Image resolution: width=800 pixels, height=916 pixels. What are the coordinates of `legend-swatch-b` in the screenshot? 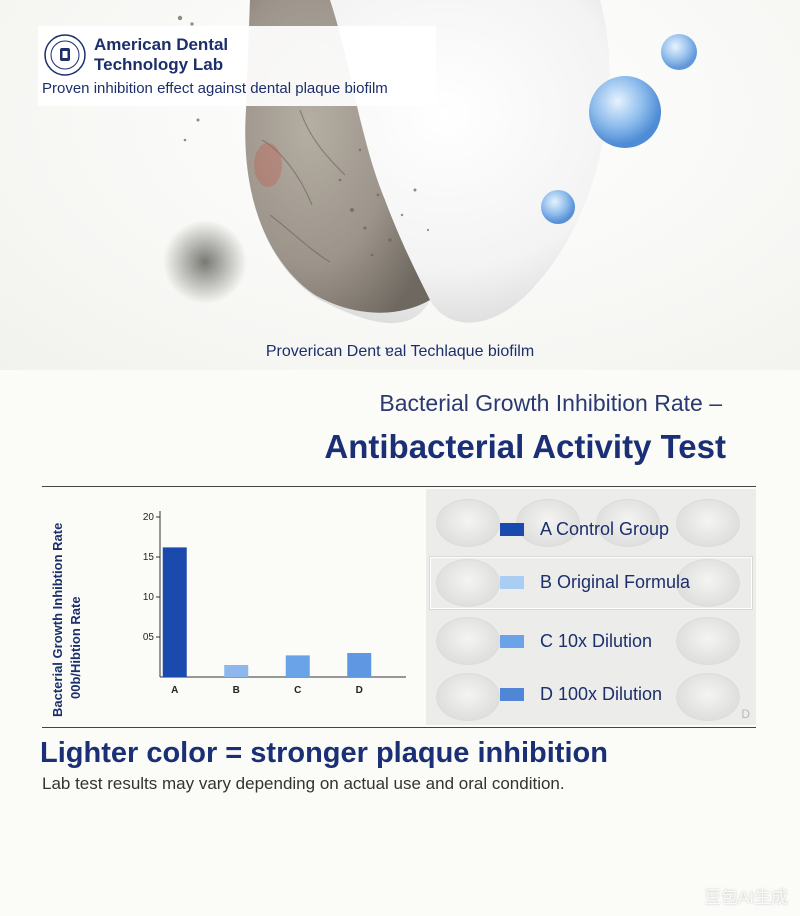 It's located at (512, 582).